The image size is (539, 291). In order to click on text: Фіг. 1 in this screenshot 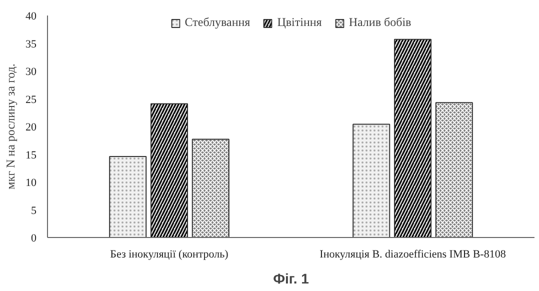, I will do `click(291, 278)`.